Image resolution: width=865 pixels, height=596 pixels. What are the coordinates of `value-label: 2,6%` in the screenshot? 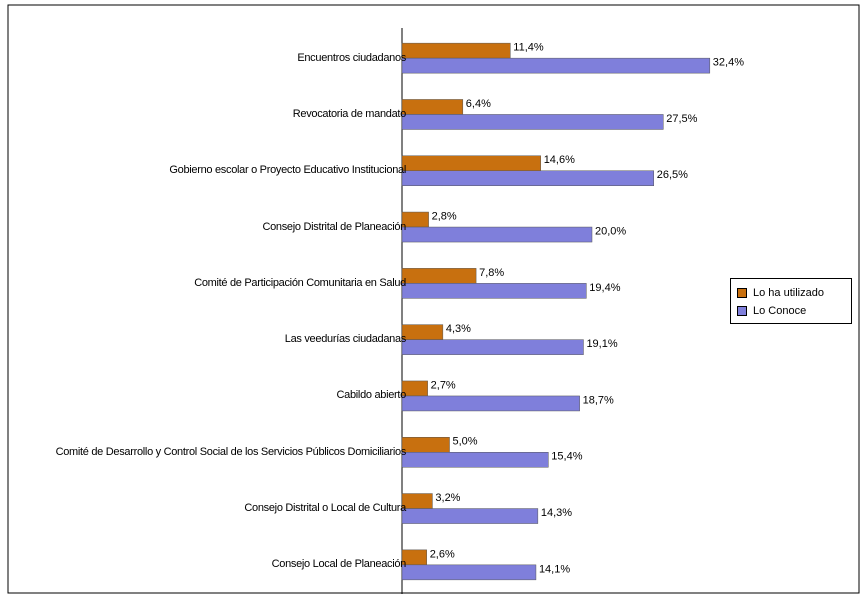 It's located at (442, 554).